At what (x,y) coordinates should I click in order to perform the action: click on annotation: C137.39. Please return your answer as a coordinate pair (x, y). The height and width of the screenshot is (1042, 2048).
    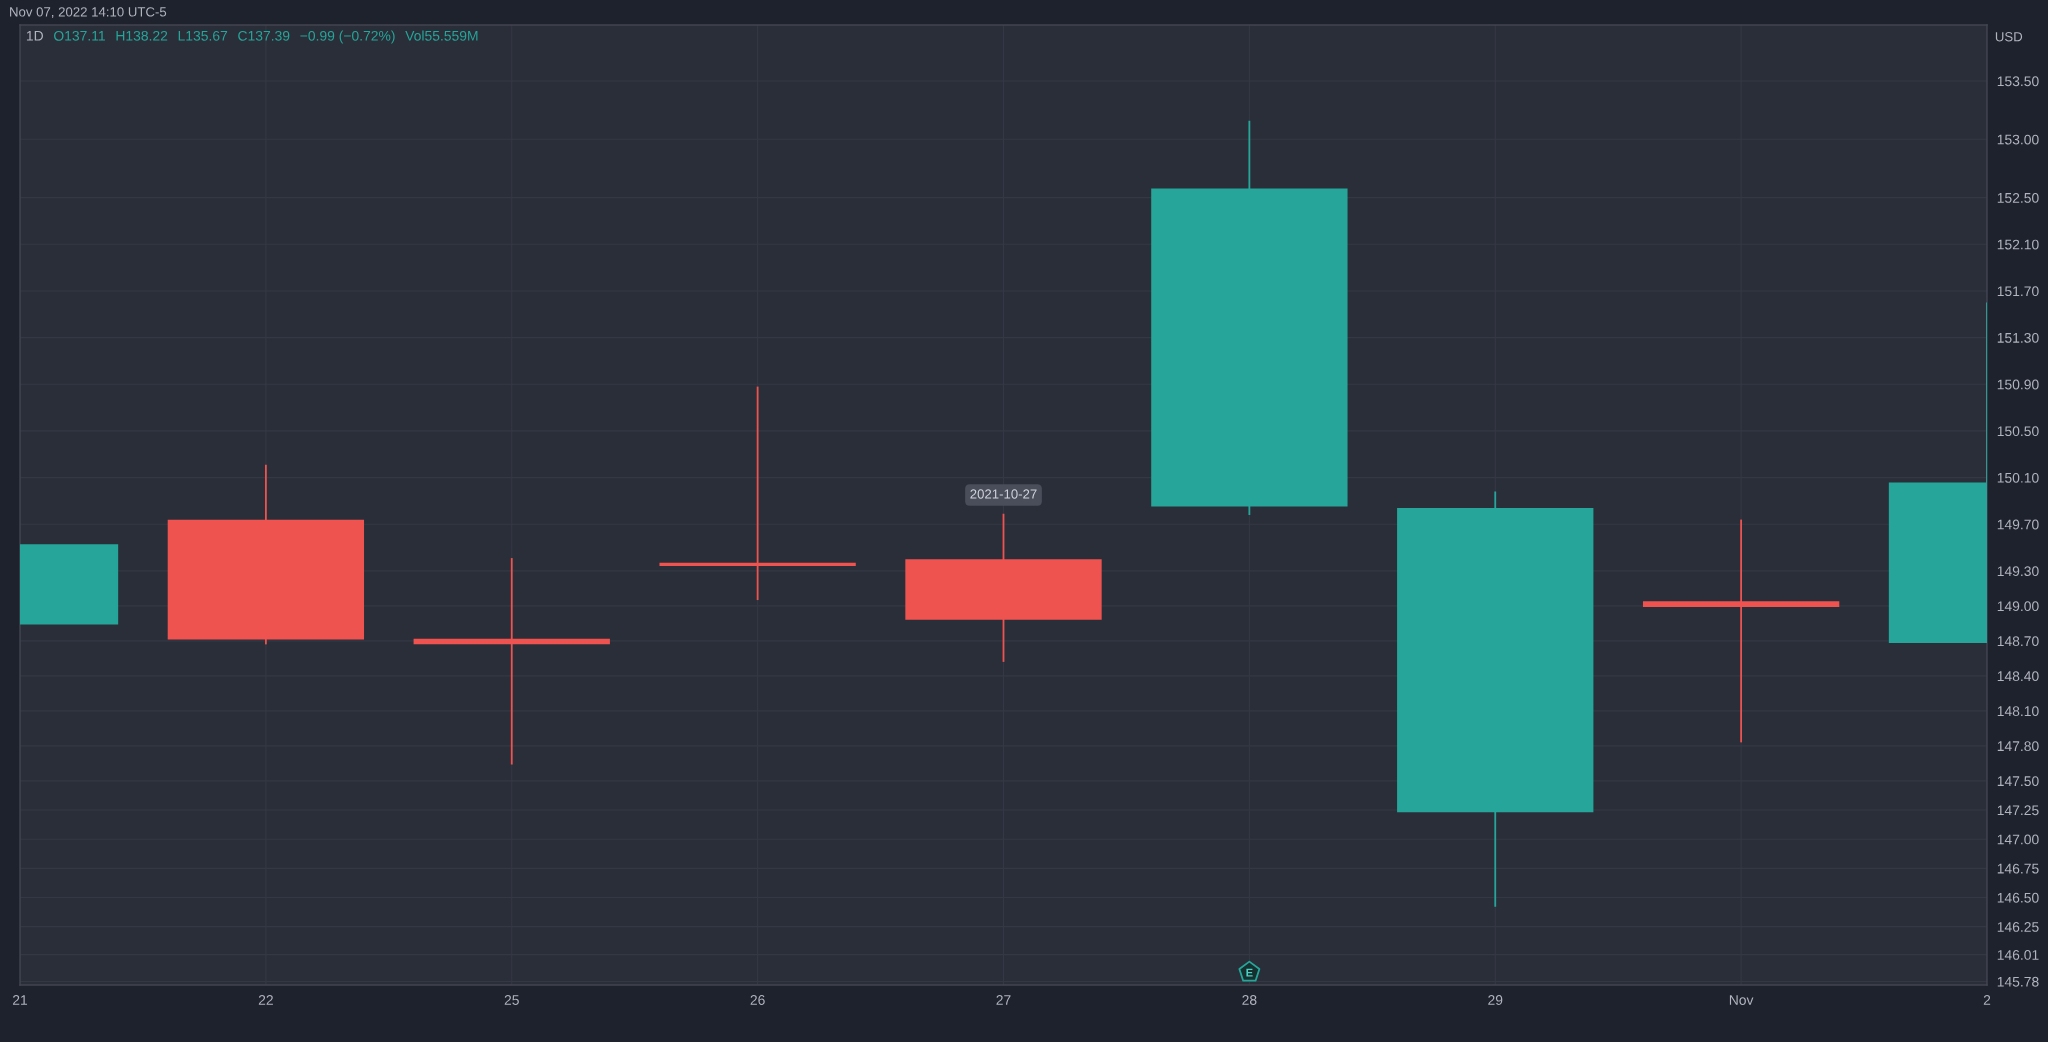
    Looking at the image, I should click on (264, 35).